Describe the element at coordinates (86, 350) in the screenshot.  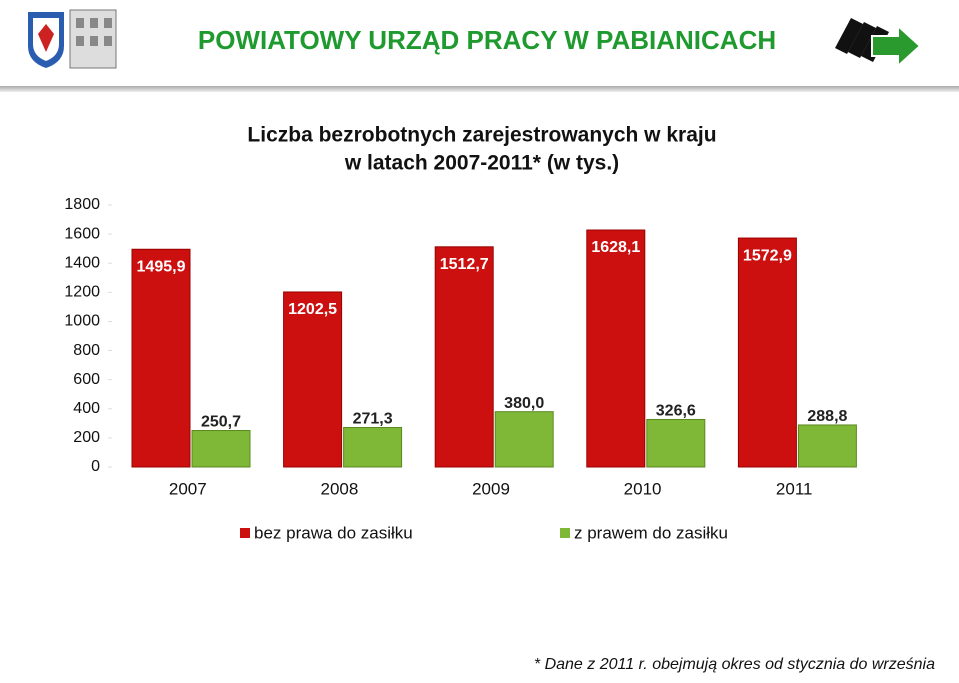
I see `y-tick-label: 800` at that location.